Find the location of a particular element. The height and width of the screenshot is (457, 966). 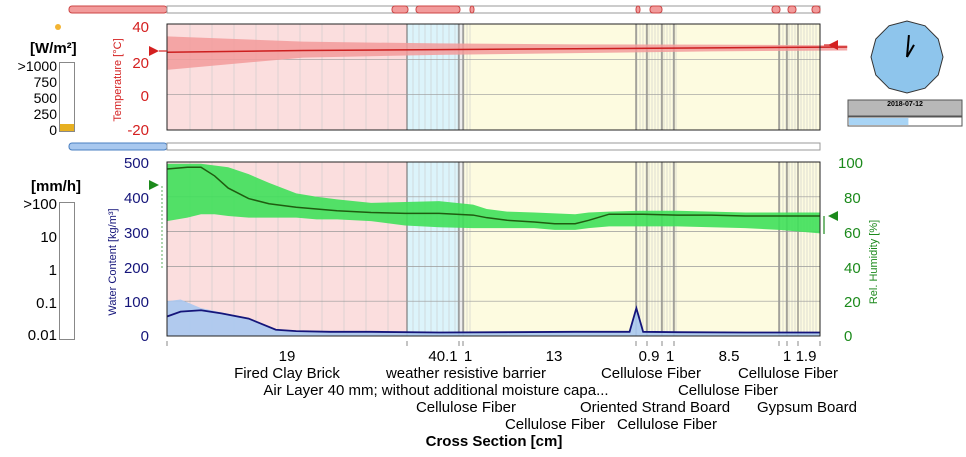

temperature-line is located at coordinates (507, 50).